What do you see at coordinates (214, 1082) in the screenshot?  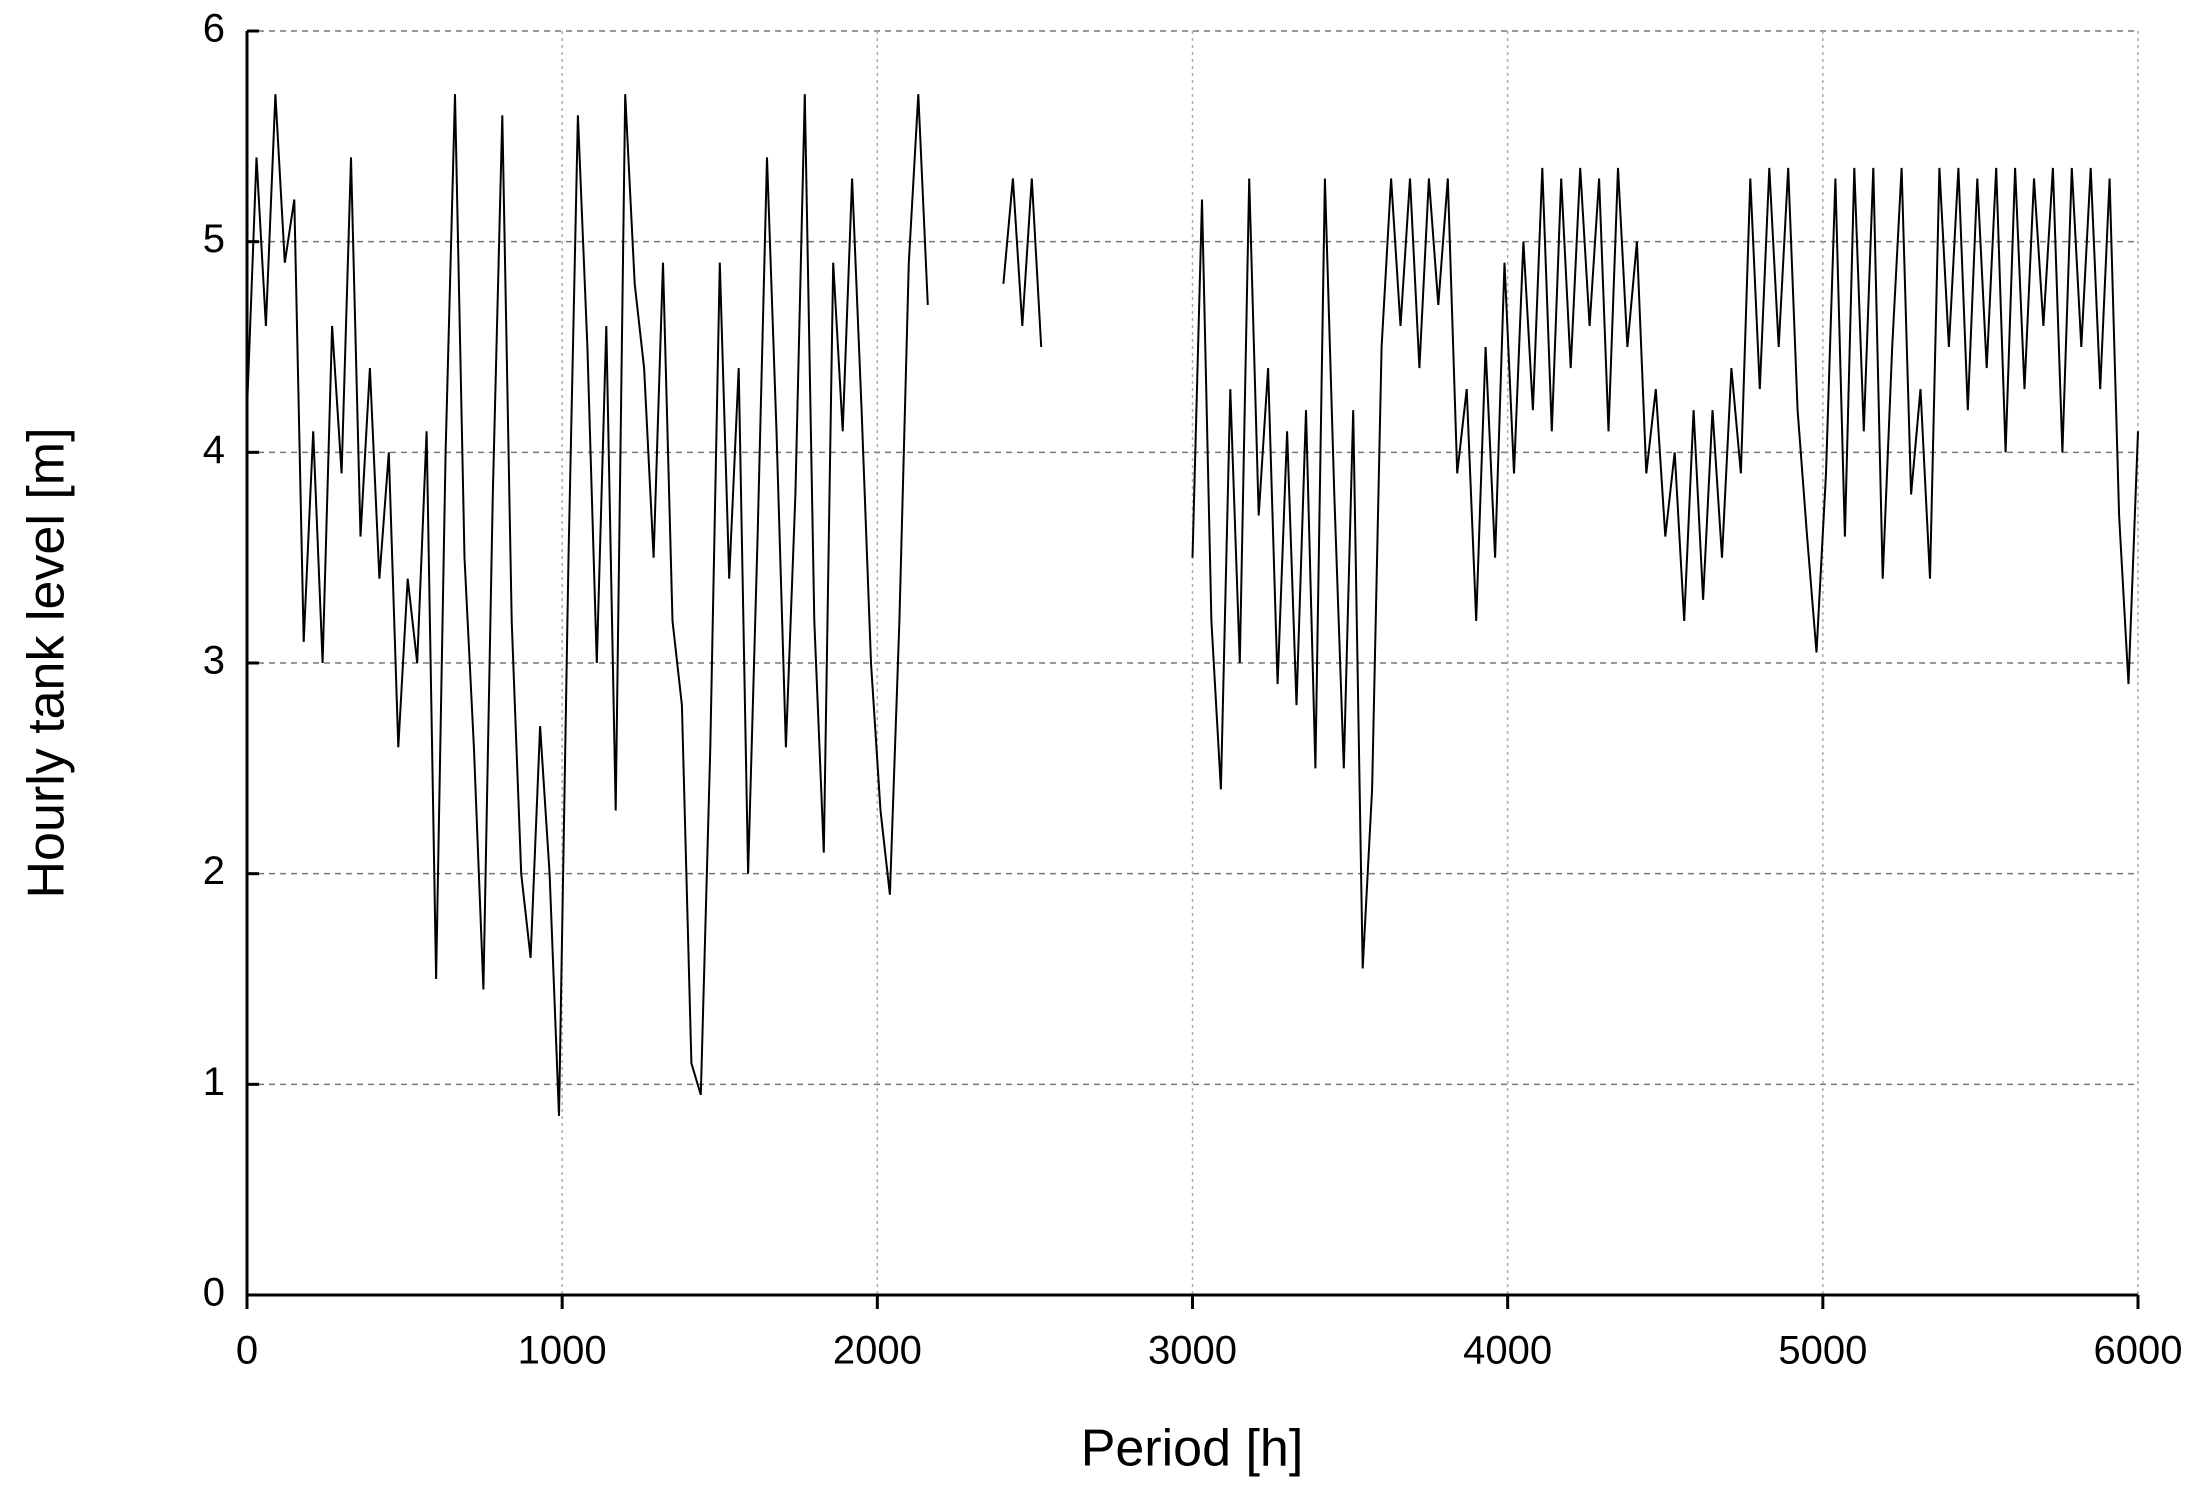 I see `y-tick-label: 1` at bounding box center [214, 1082].